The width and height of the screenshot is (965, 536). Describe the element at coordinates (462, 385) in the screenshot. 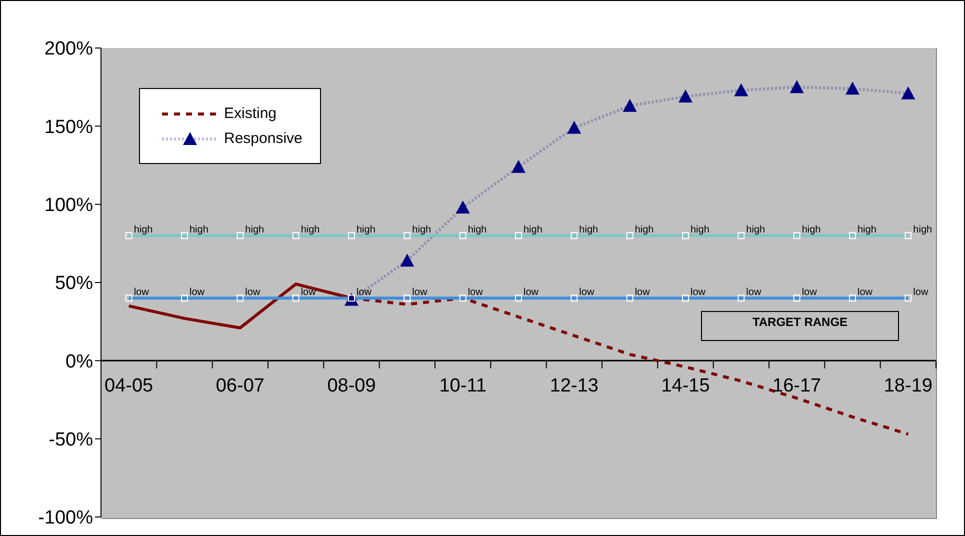

I see `x-tick-label: 10-11` at that location.